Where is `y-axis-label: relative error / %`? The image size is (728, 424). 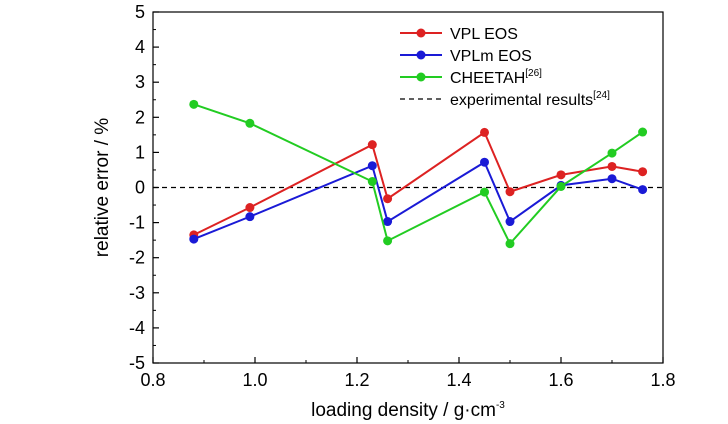 y-axis-label: relative error / % is located at coordinates (102, 187).